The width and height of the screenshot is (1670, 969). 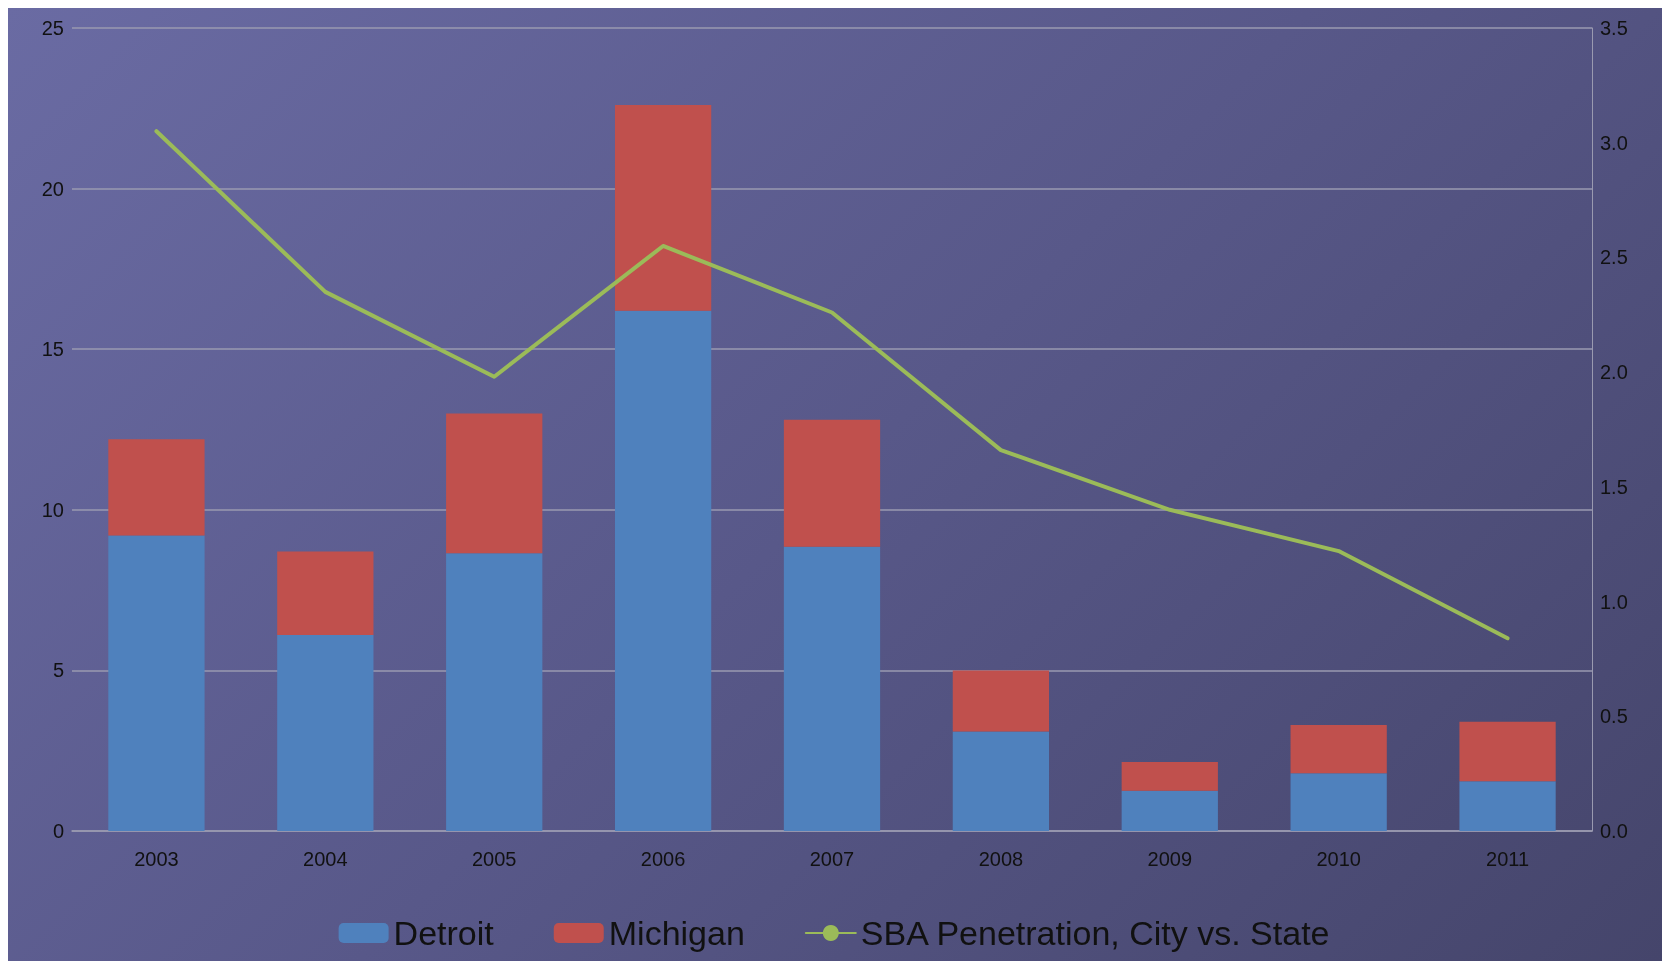 What do you see at coordinates (52, 188) in the screenshot?
I see `y-tick-label: 20` at bounding box center [52, 188].